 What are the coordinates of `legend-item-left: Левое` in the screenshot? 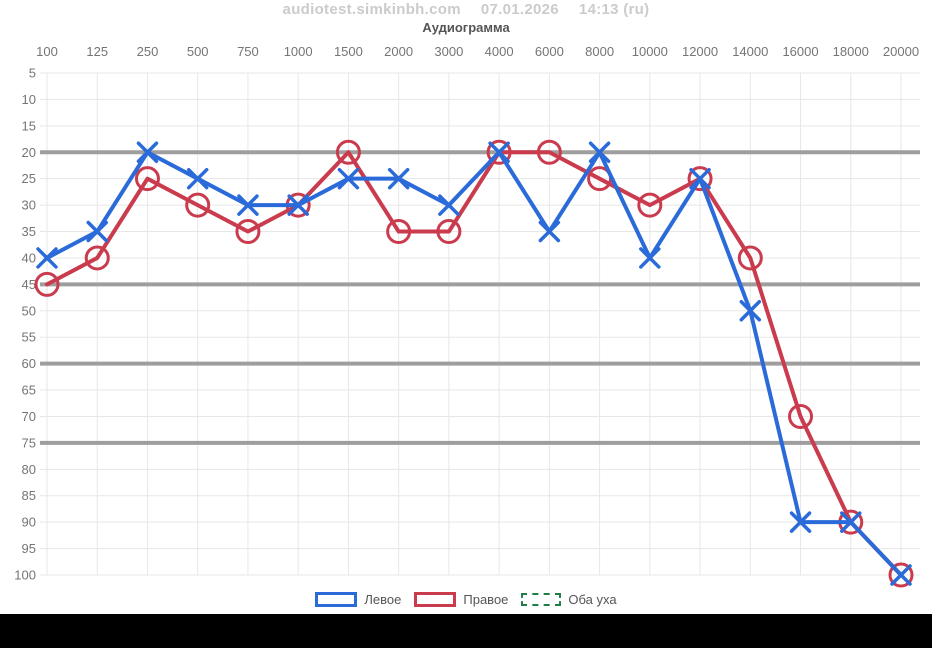 It's located at (358, 599).